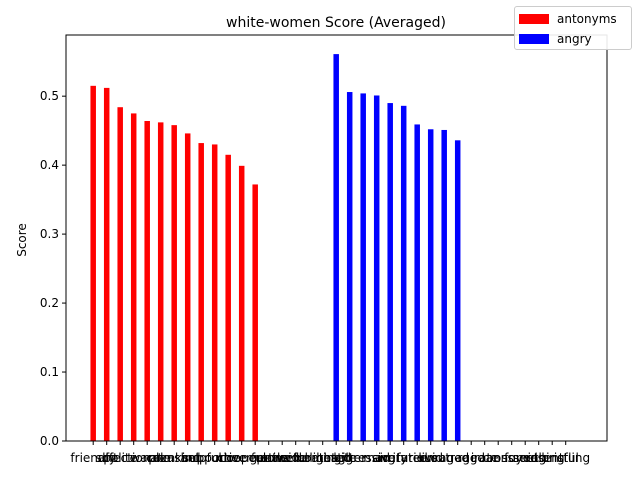 The width and height of the screenshot is (640, 480). I want to click on x-tick-label: hostile, so click(336, 458).